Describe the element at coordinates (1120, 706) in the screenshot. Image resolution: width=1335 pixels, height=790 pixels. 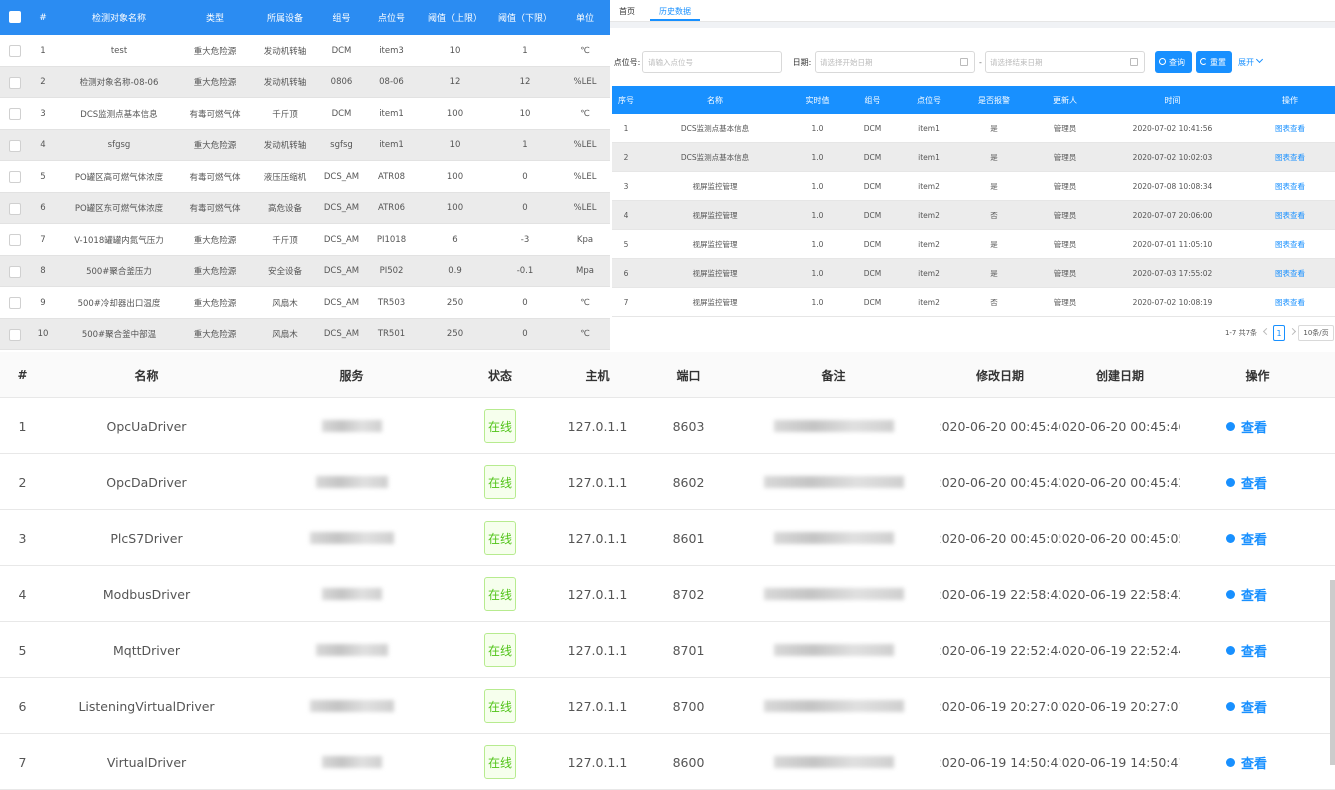
I see `table-cell: 2020-06-19 20:27:01` at that location.